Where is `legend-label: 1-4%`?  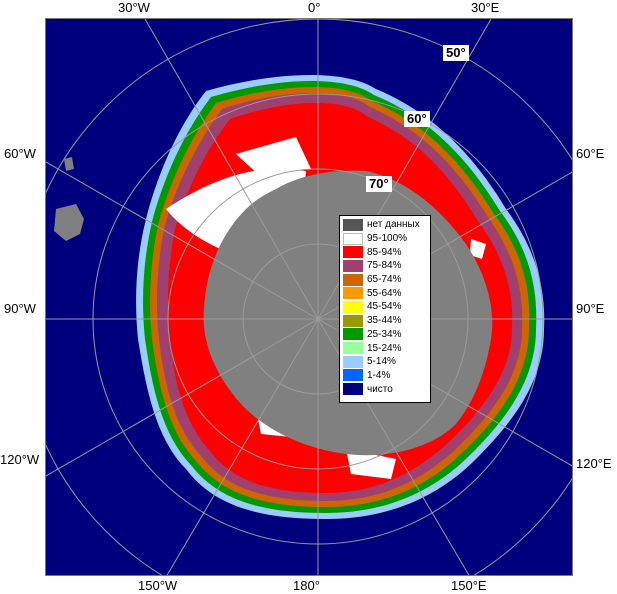 legend-label: 1-4% is located at coordinates (379, 375).